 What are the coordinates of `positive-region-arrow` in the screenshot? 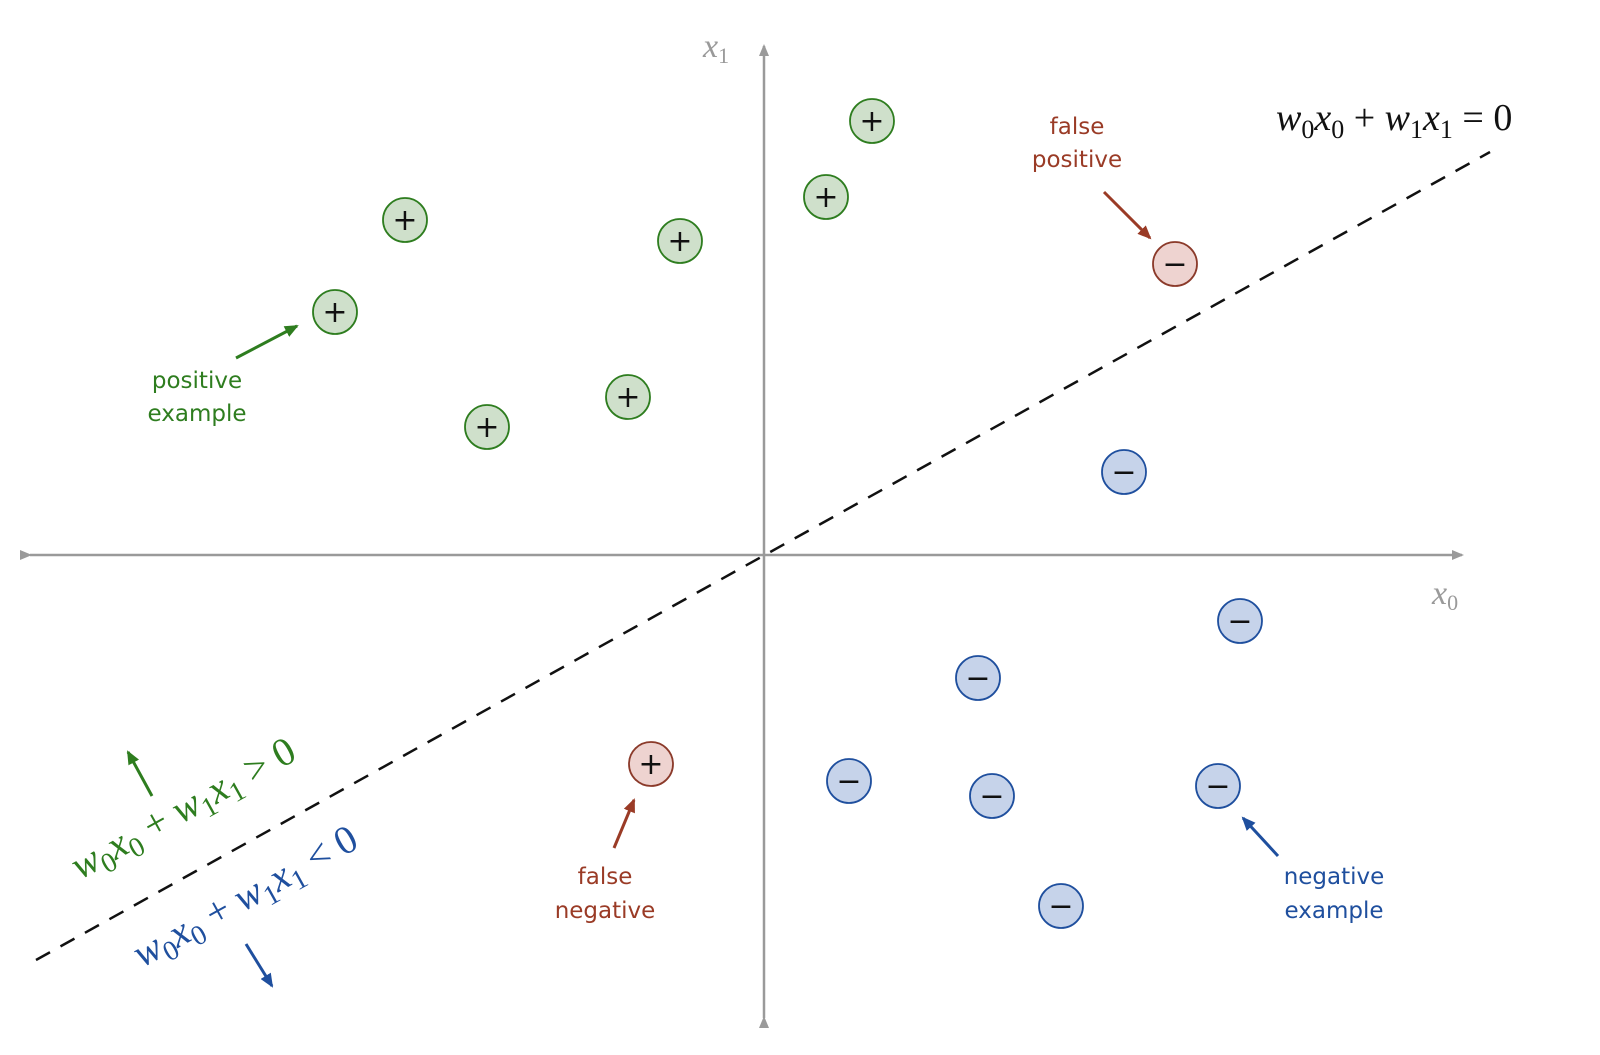 It's located at (140, 773).